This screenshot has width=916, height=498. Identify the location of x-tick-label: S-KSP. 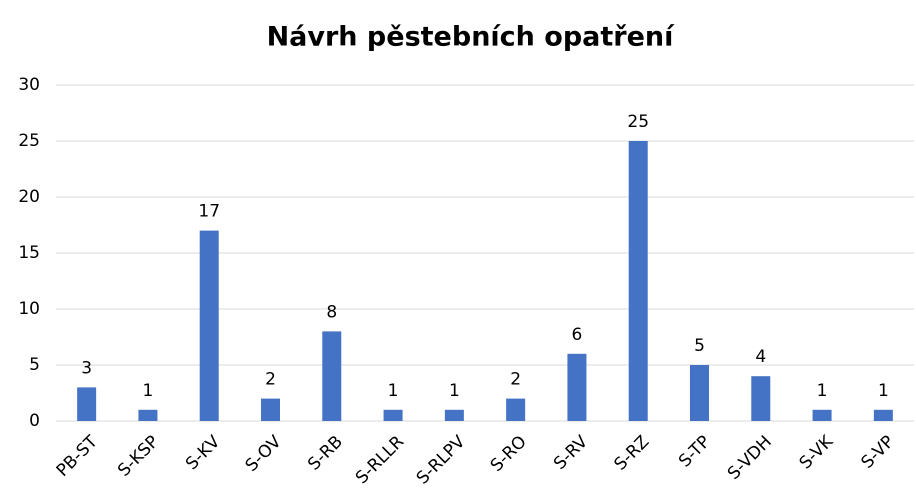
(138, 456).